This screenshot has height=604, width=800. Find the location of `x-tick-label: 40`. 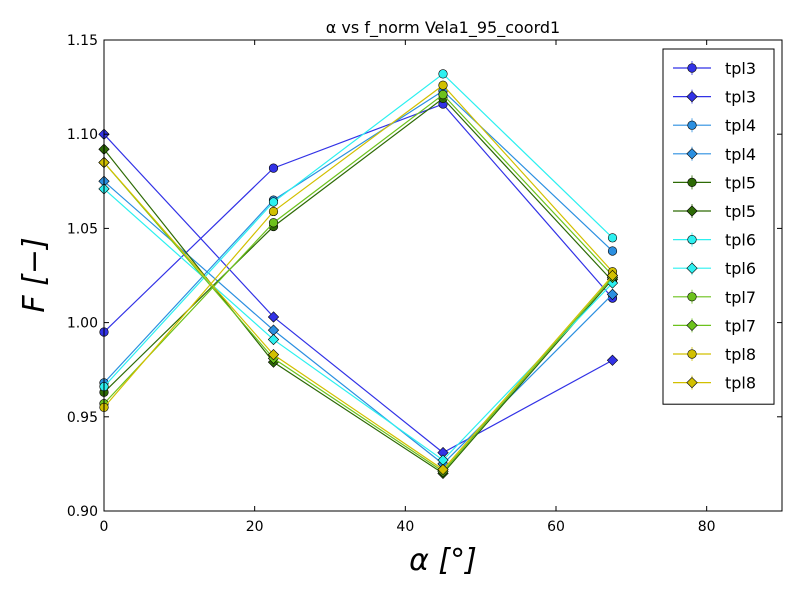

x-tick-label: 40 is located at coordinates (405, 527).